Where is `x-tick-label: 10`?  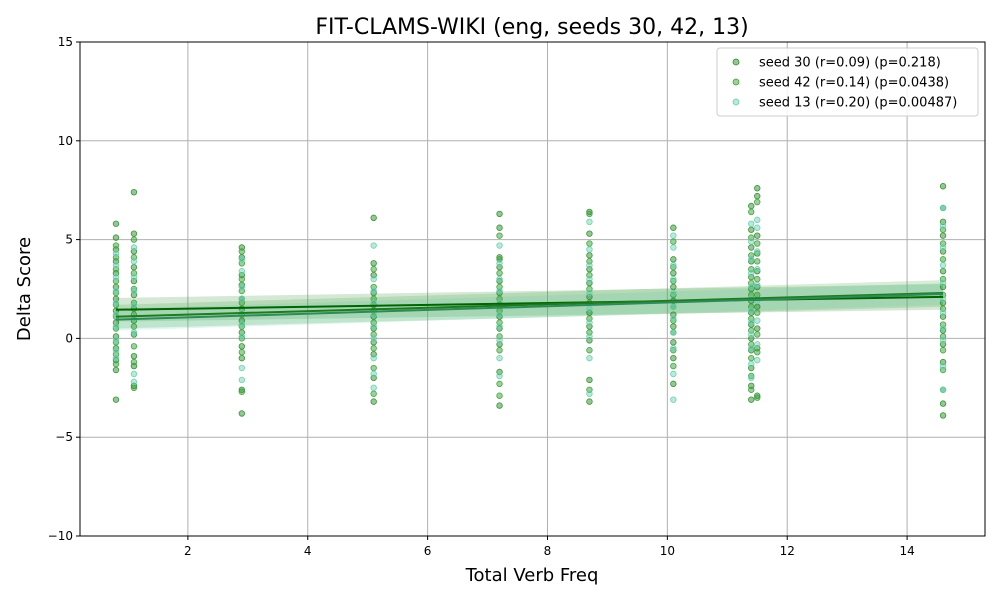 x-tick-label: 10 is located at coordinates (667, 551).